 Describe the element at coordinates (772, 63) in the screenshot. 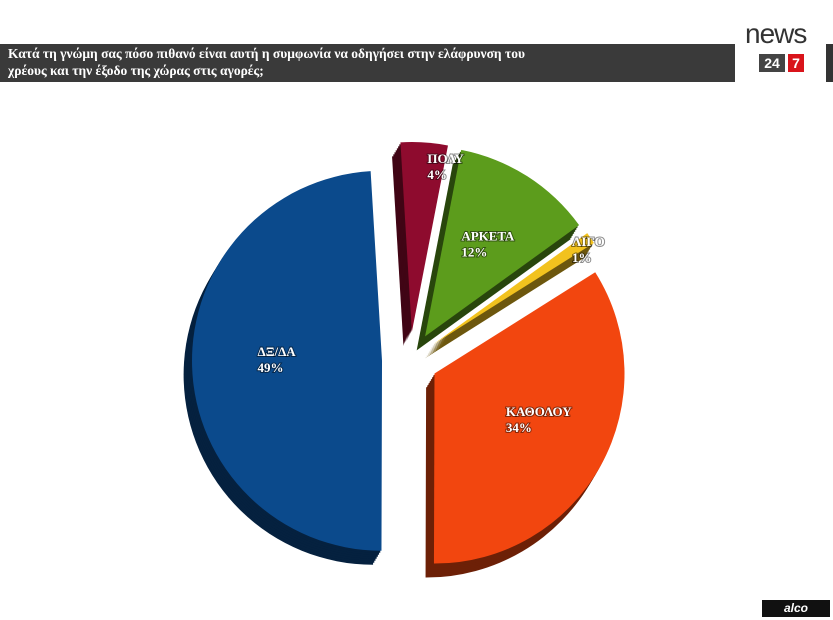

I see `brand-number: 24` at that location.